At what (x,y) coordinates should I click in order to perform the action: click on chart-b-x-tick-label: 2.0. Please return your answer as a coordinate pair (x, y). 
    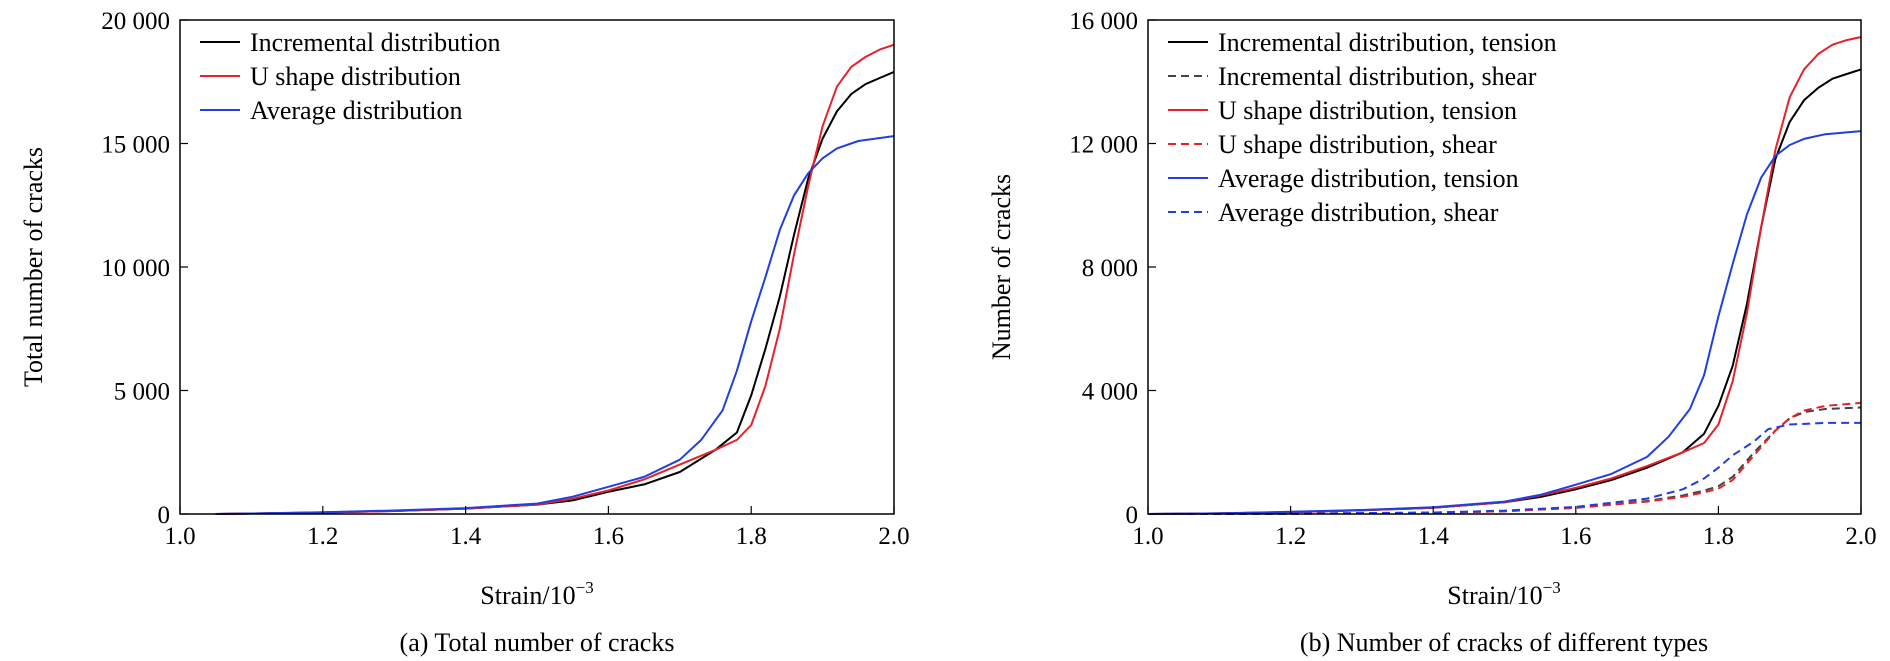
    Looking at the image, I should click on (1860, 536).